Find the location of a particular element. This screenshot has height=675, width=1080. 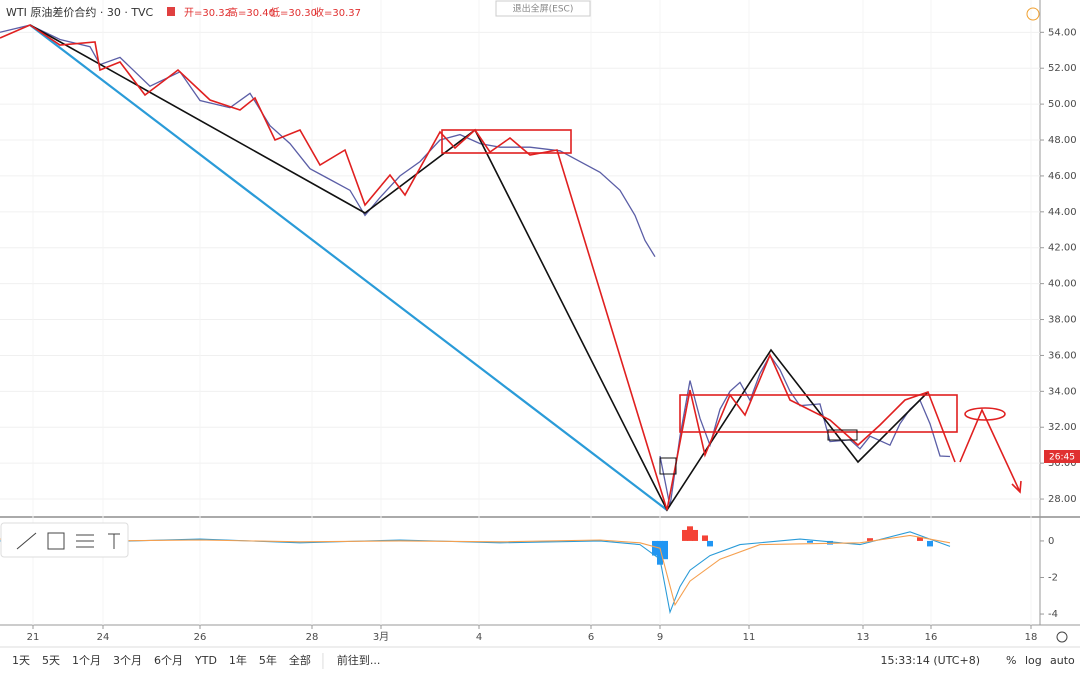

ohlc-open: 开=30.32 is located at coordinates (207, 13).